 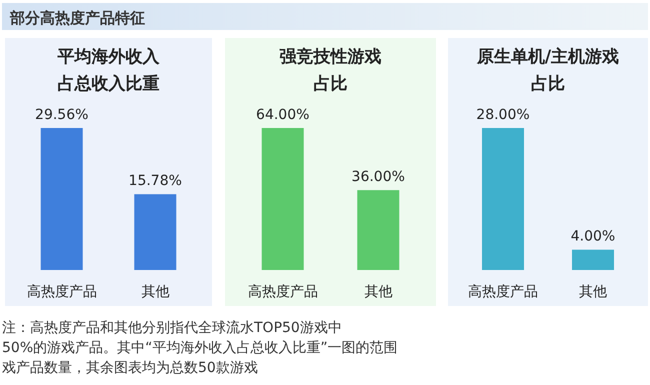 What do you see at coordinates (503, 115) in the screenshot?
I see `data-label: 28.00%` at bounding box center [503, 115].